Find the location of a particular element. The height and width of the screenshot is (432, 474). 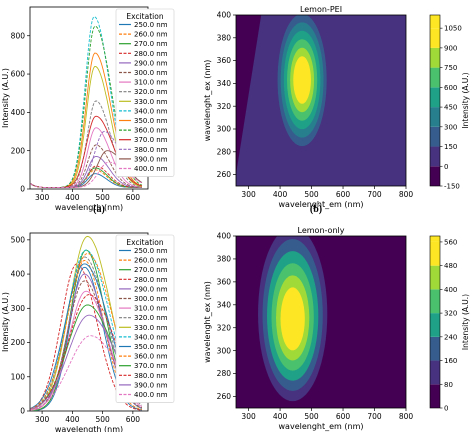

colorbar-tick-label: 1050 is located at coordinates (453, 29).